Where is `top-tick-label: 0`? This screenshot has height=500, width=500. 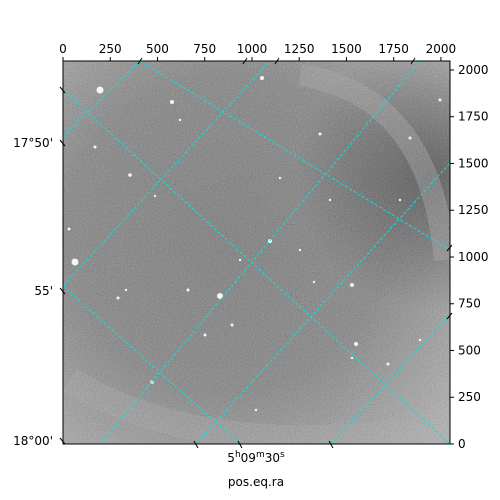 top-tick-label: 0 is located at coordinates (63, 49).